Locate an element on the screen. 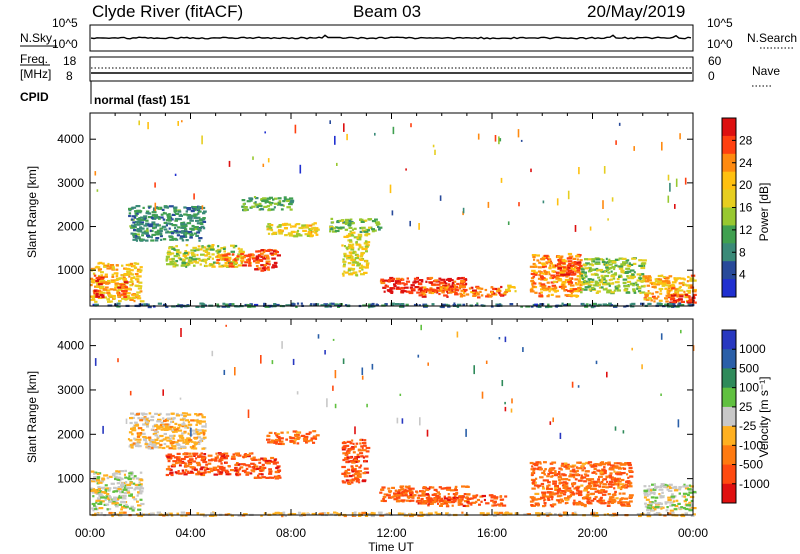  time-tick-labels: 00:00 04:00 08:00 12:00 16:00 20:00 00:00 is located at coordinates (391, 533).